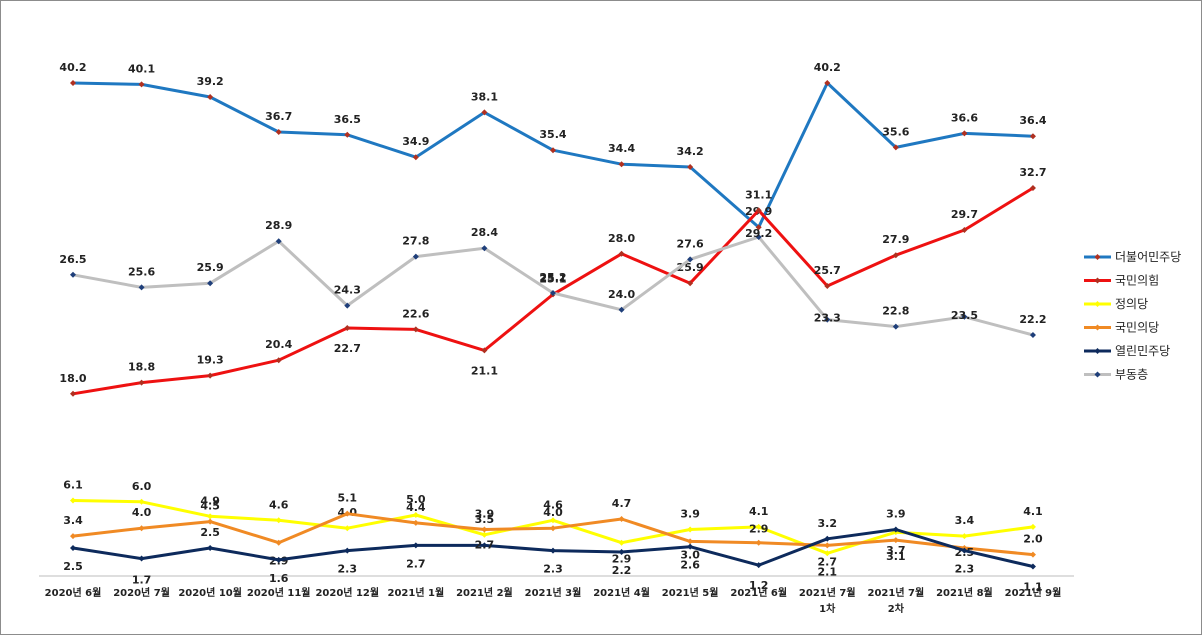 The height and width of the screenshot is (638, 1204). What do you see at coordinates (1033, 511) in the screenshot?
I see `data-label: 4.1` at bounding box center [1033, 511].